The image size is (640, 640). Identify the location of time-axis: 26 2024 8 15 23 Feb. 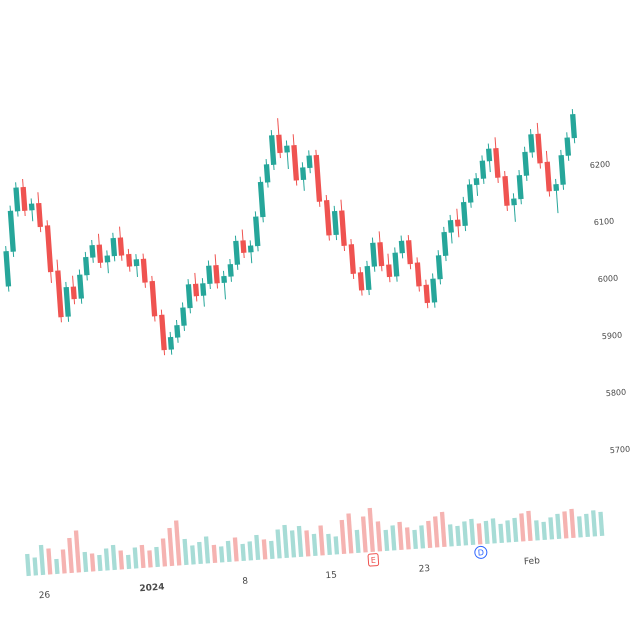
(289, 578).